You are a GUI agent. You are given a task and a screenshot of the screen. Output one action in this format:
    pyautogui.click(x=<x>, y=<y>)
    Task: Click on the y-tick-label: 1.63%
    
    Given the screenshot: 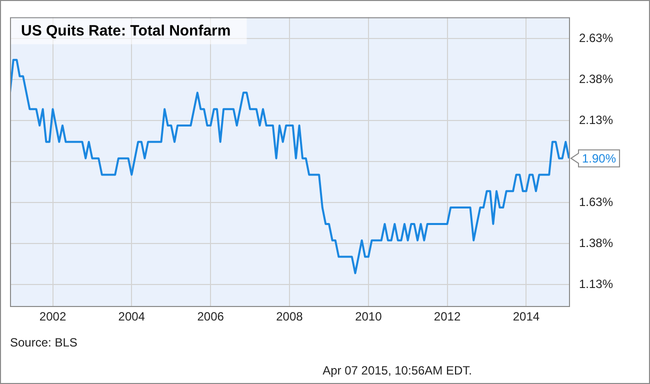 What is the action you would take?
    pyautogui.click(x=596, y=201)
    